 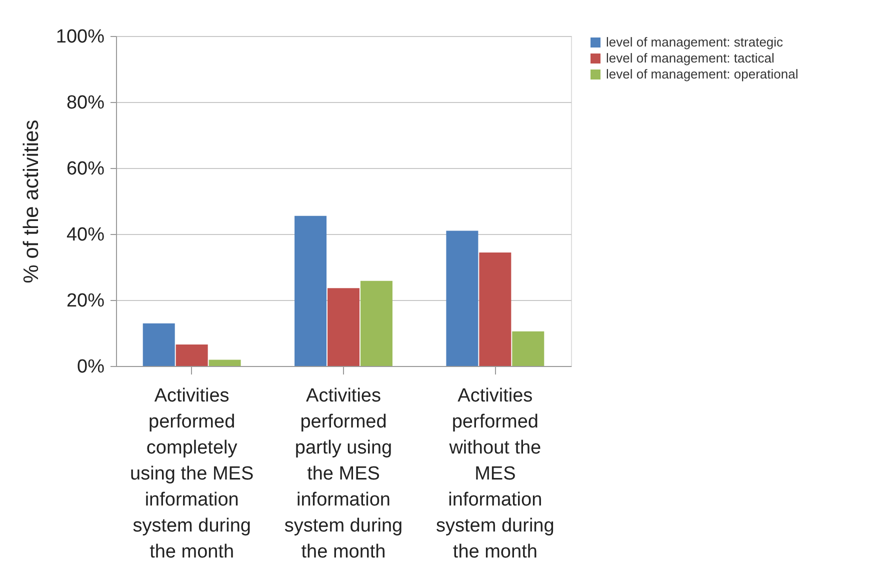 What do you see at coordinates (85, 169) in the screenshot?
I see `y-tick-label: 60%` at bounding box center [85, 169].